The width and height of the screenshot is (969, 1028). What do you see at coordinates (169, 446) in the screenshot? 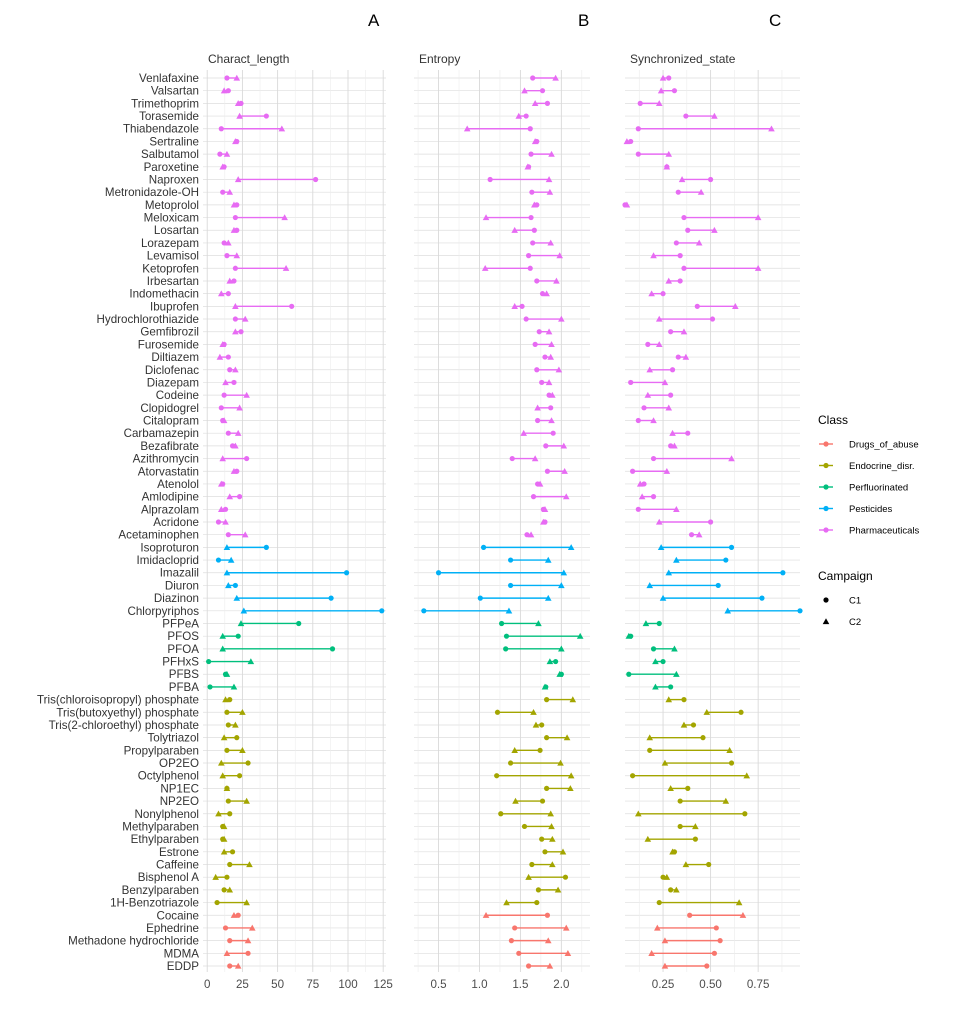
I see `y-label-bezafibrate: Bezafibrate` at bounding box center [169, 446].